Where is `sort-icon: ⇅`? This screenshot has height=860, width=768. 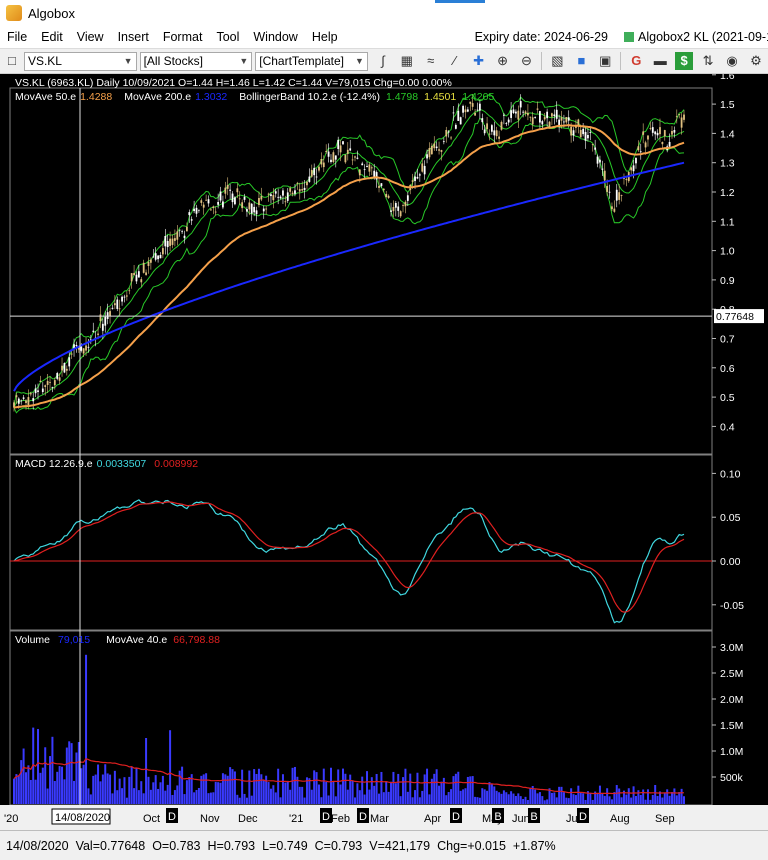 sort-icon: ⇅ is located at coordinates (708, 60).